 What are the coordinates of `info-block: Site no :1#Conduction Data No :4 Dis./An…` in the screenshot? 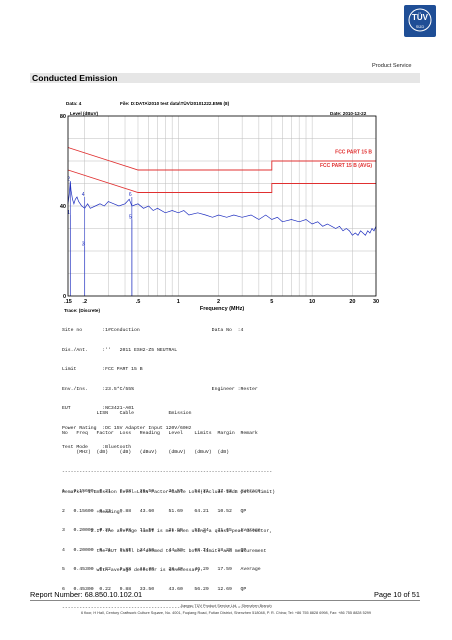 It's located at (160, 386).